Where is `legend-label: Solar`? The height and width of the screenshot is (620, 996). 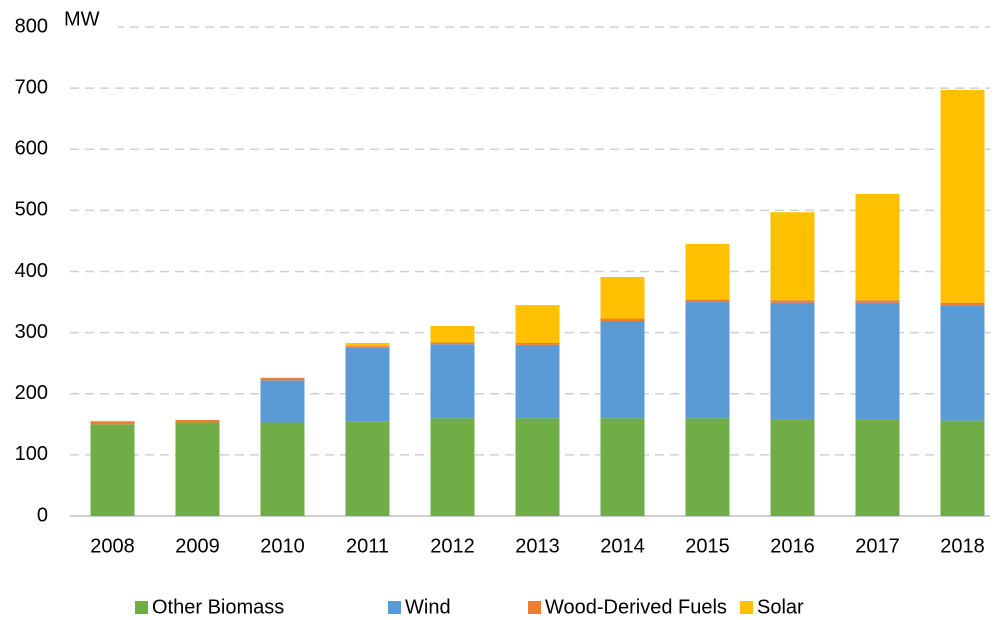 legend-label: Solar is located at coordinates (780, 607).